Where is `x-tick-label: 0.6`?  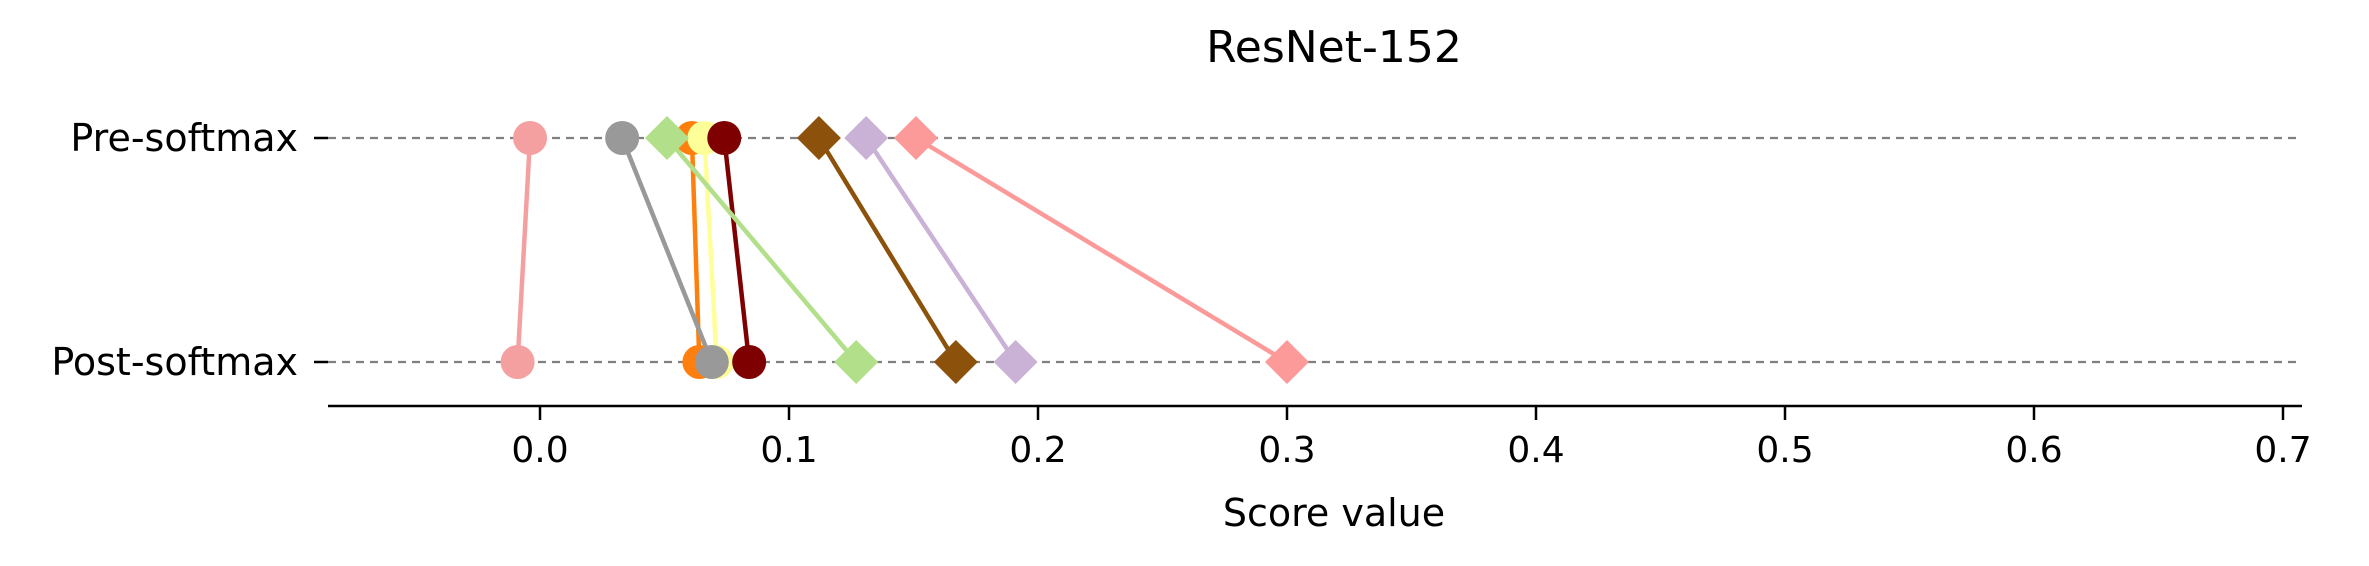
x-tick-label: 0.6 is located at coordinates (2033, 450).